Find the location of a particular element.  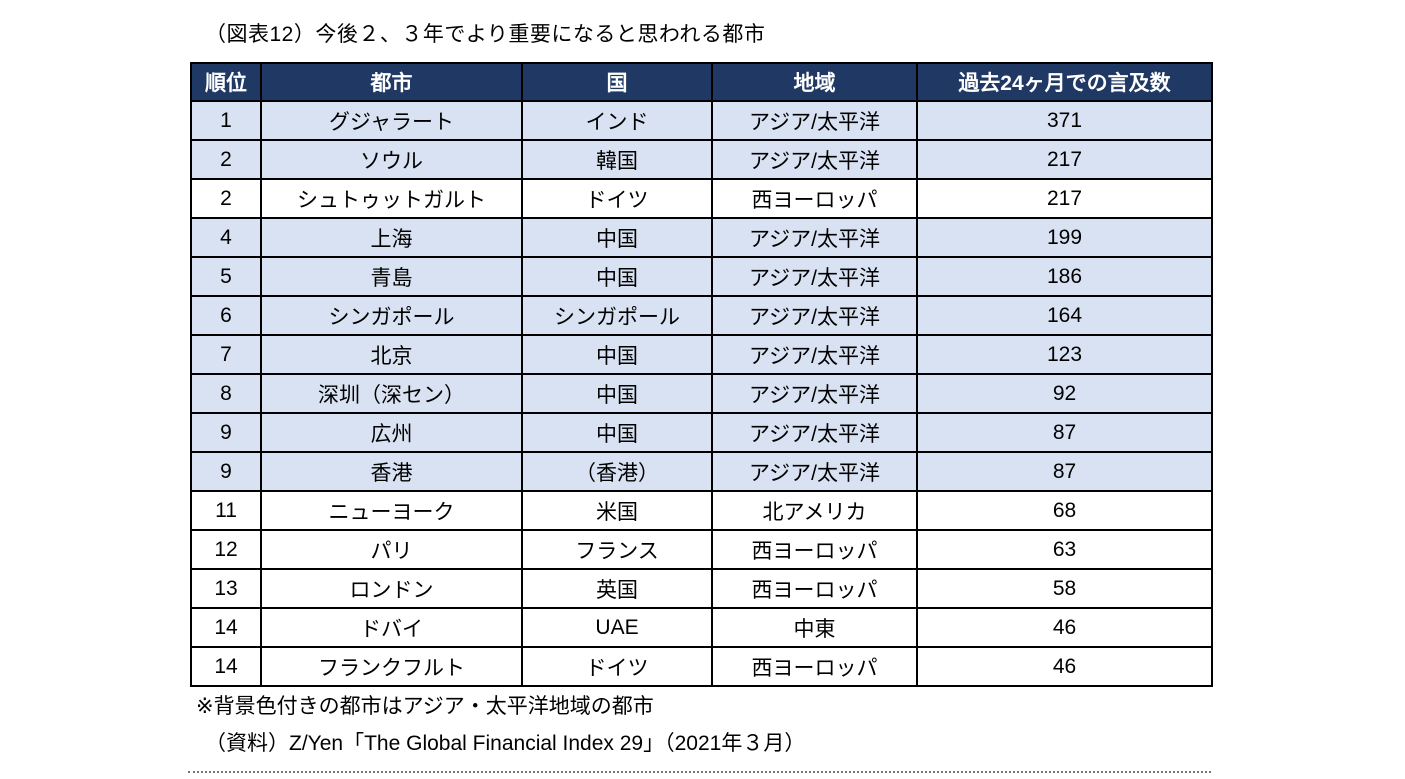

rank-cell: 4 is located at coordinates (226, 237).